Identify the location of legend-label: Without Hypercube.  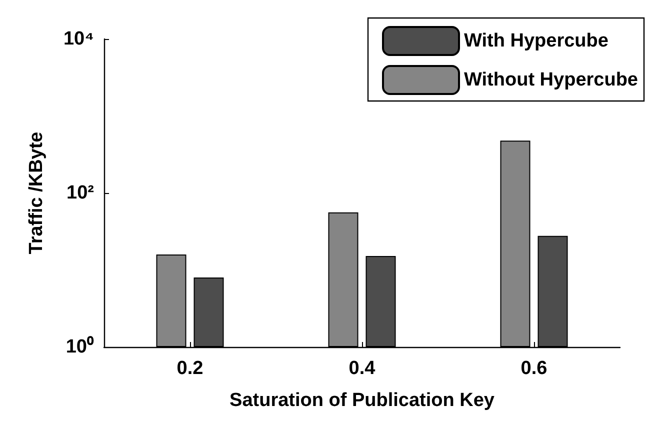
(551, 80).